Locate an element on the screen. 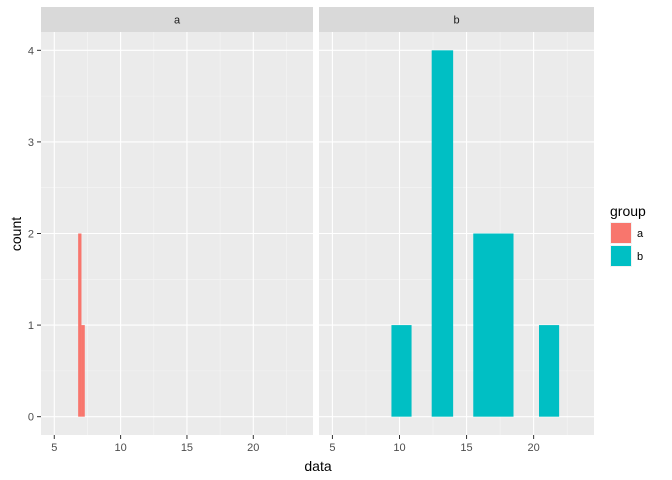 Image resolution: width=672 pixels, height=480 pixels. y-tick-label: 4 is located at coordinates (31, 51).